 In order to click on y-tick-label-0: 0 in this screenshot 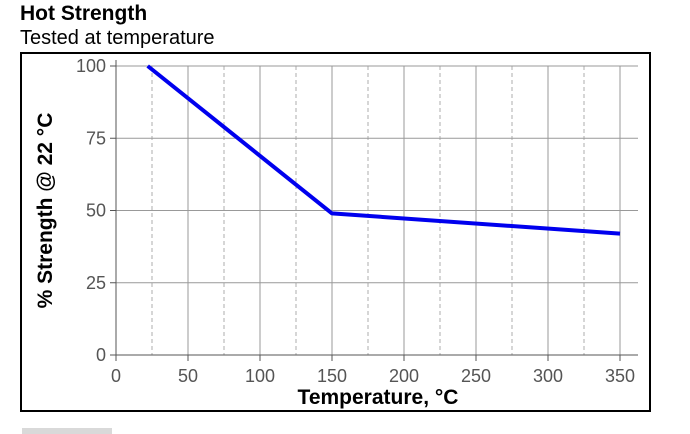, I will do `click(101, 355)`.